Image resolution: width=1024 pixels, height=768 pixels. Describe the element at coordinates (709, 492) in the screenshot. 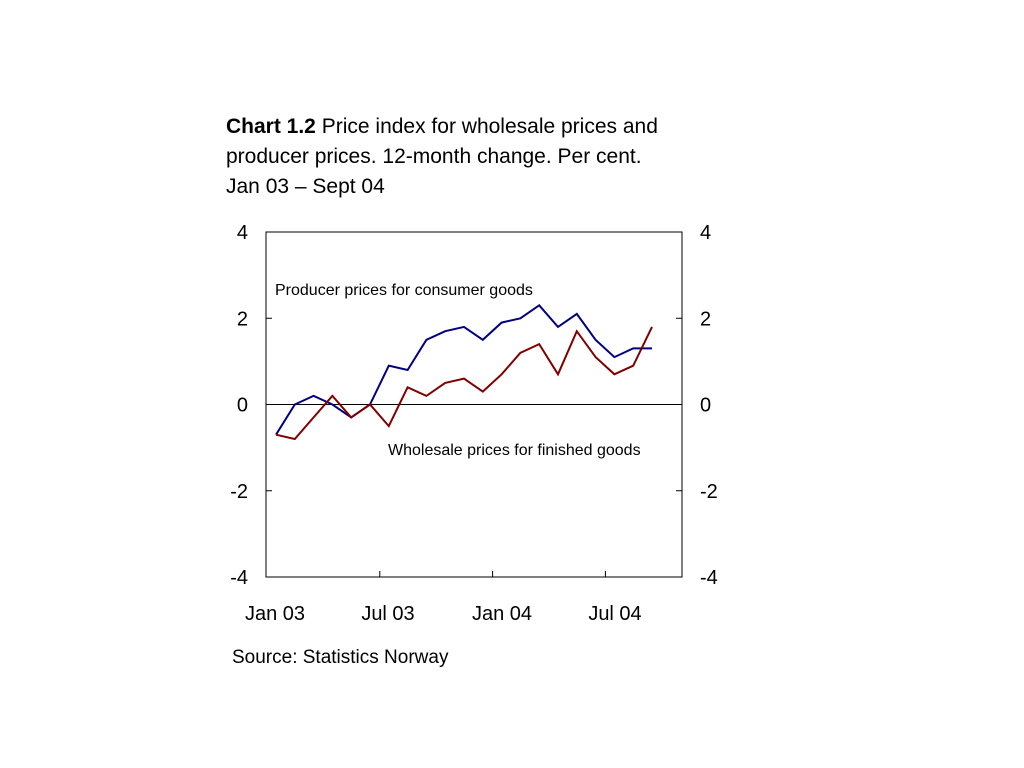

I see `y-tick-label-right: -2` at that location.